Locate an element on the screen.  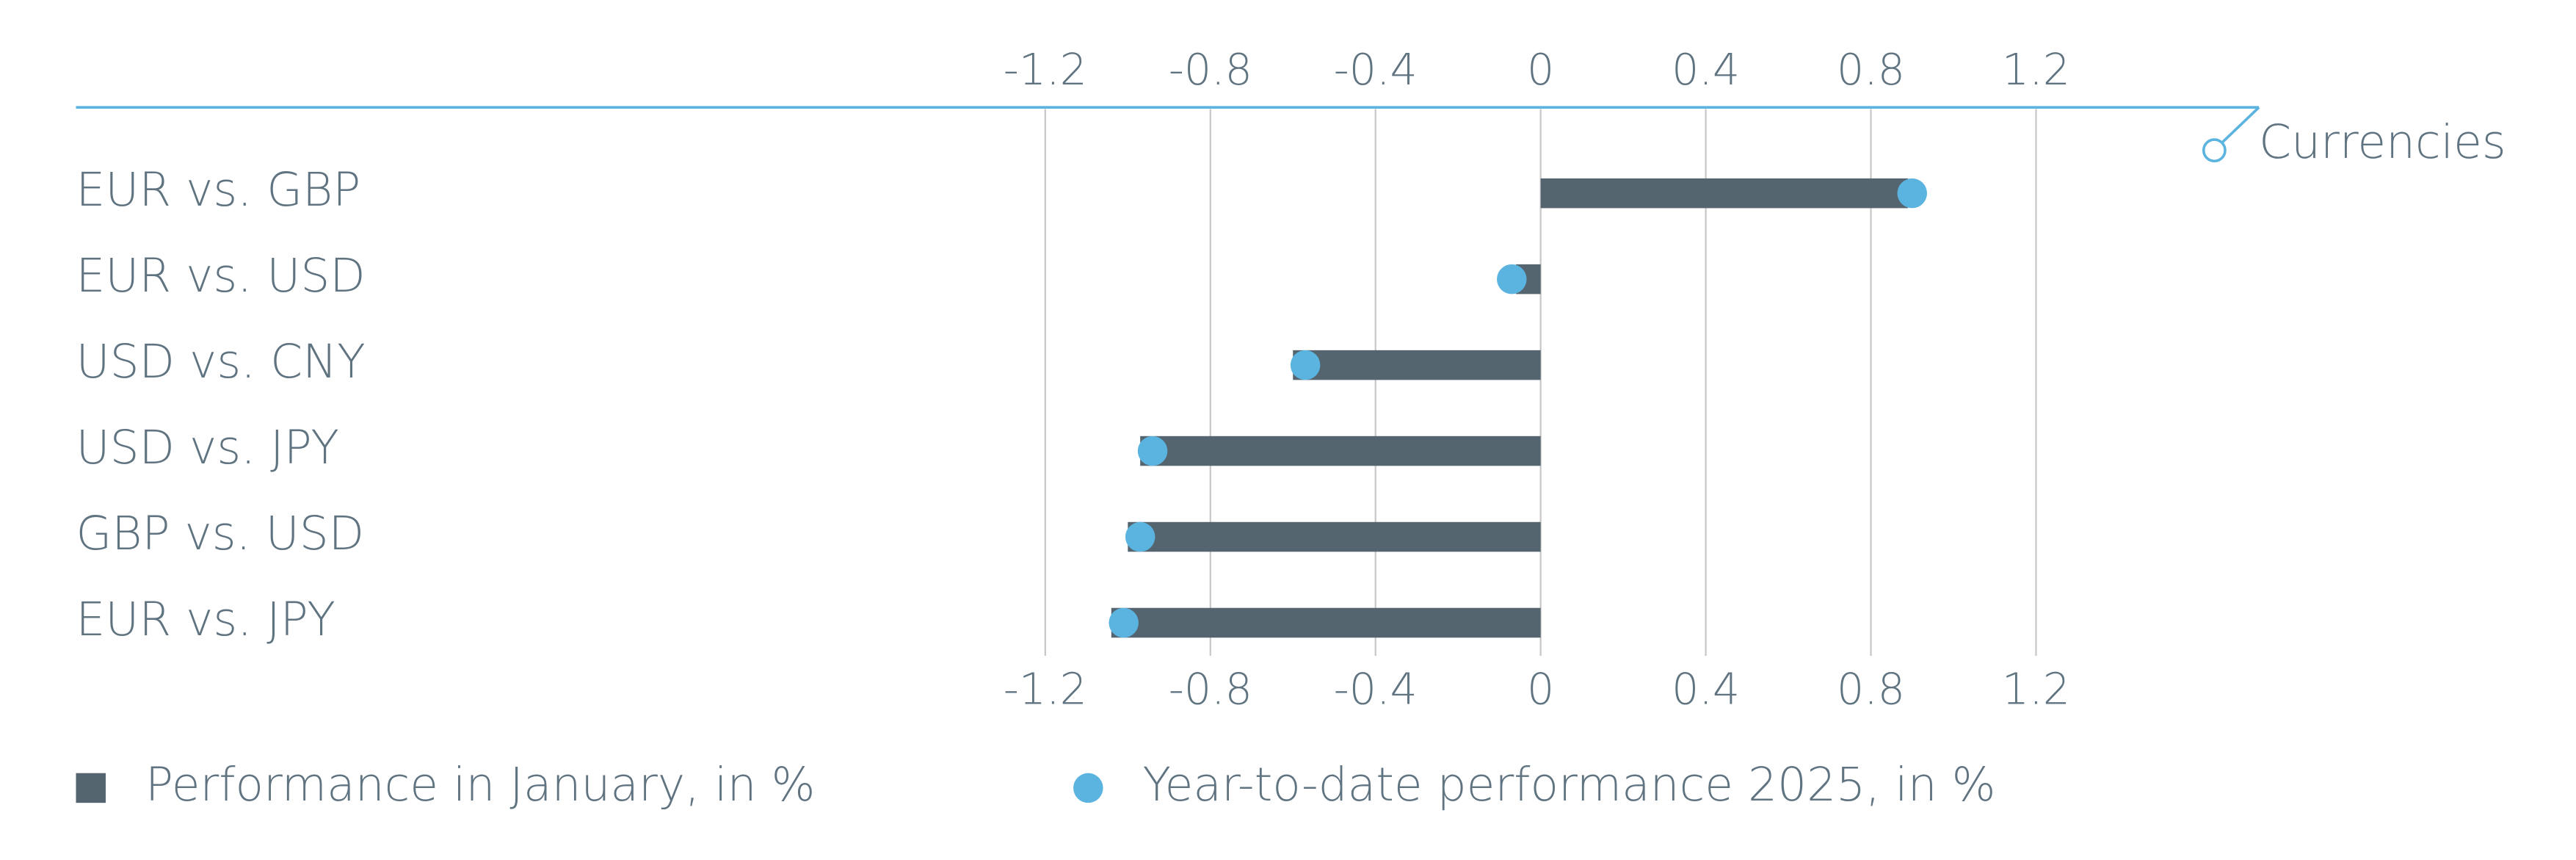
category-label: GBP vs. USD is located at coordinates (220, 533).